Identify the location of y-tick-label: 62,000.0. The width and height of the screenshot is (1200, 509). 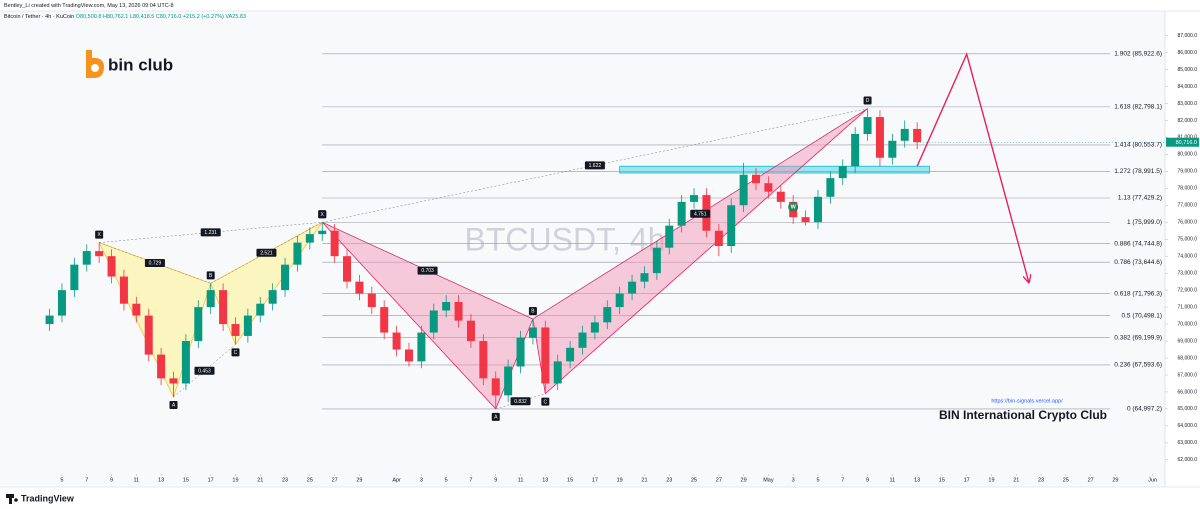
(1188, 460).